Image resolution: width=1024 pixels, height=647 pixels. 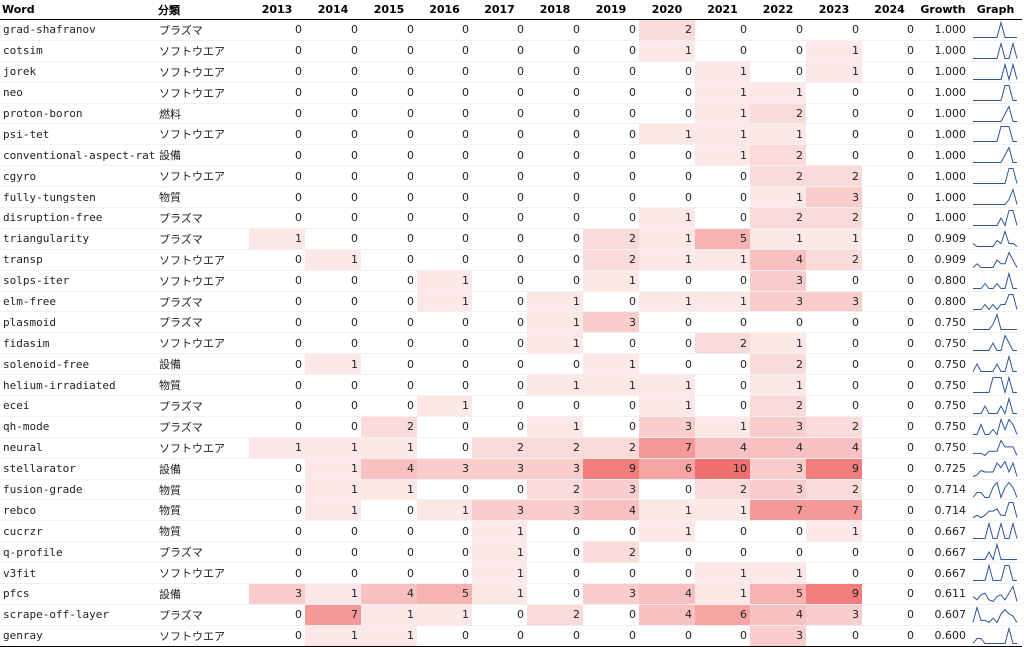 What do you see at coordinates (667, 469) in the screenshot?
I see `cell-year-count: 6` at bounding box center [667, 469].